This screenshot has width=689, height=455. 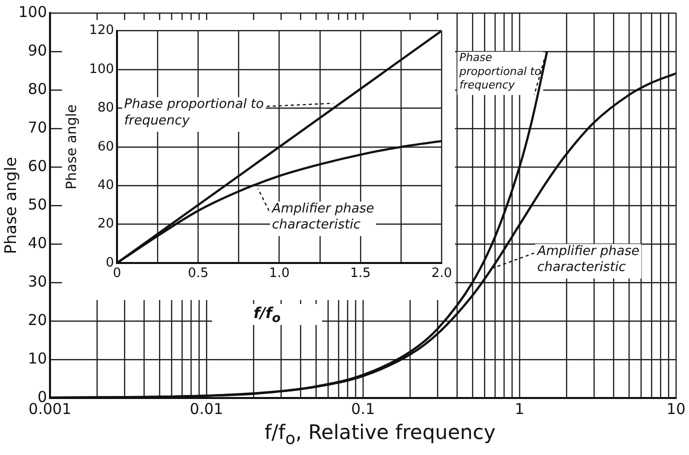 I want to click on y-tick-label: 0, so click(x=110, y=262).